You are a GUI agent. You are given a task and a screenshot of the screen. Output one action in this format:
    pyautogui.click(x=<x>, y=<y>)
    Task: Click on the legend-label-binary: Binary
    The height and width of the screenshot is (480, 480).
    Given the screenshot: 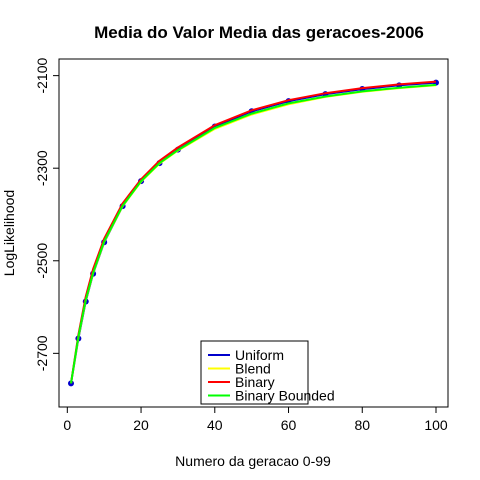 What is the action you would take?
    pyautogui.click(x=255, y=382)
    